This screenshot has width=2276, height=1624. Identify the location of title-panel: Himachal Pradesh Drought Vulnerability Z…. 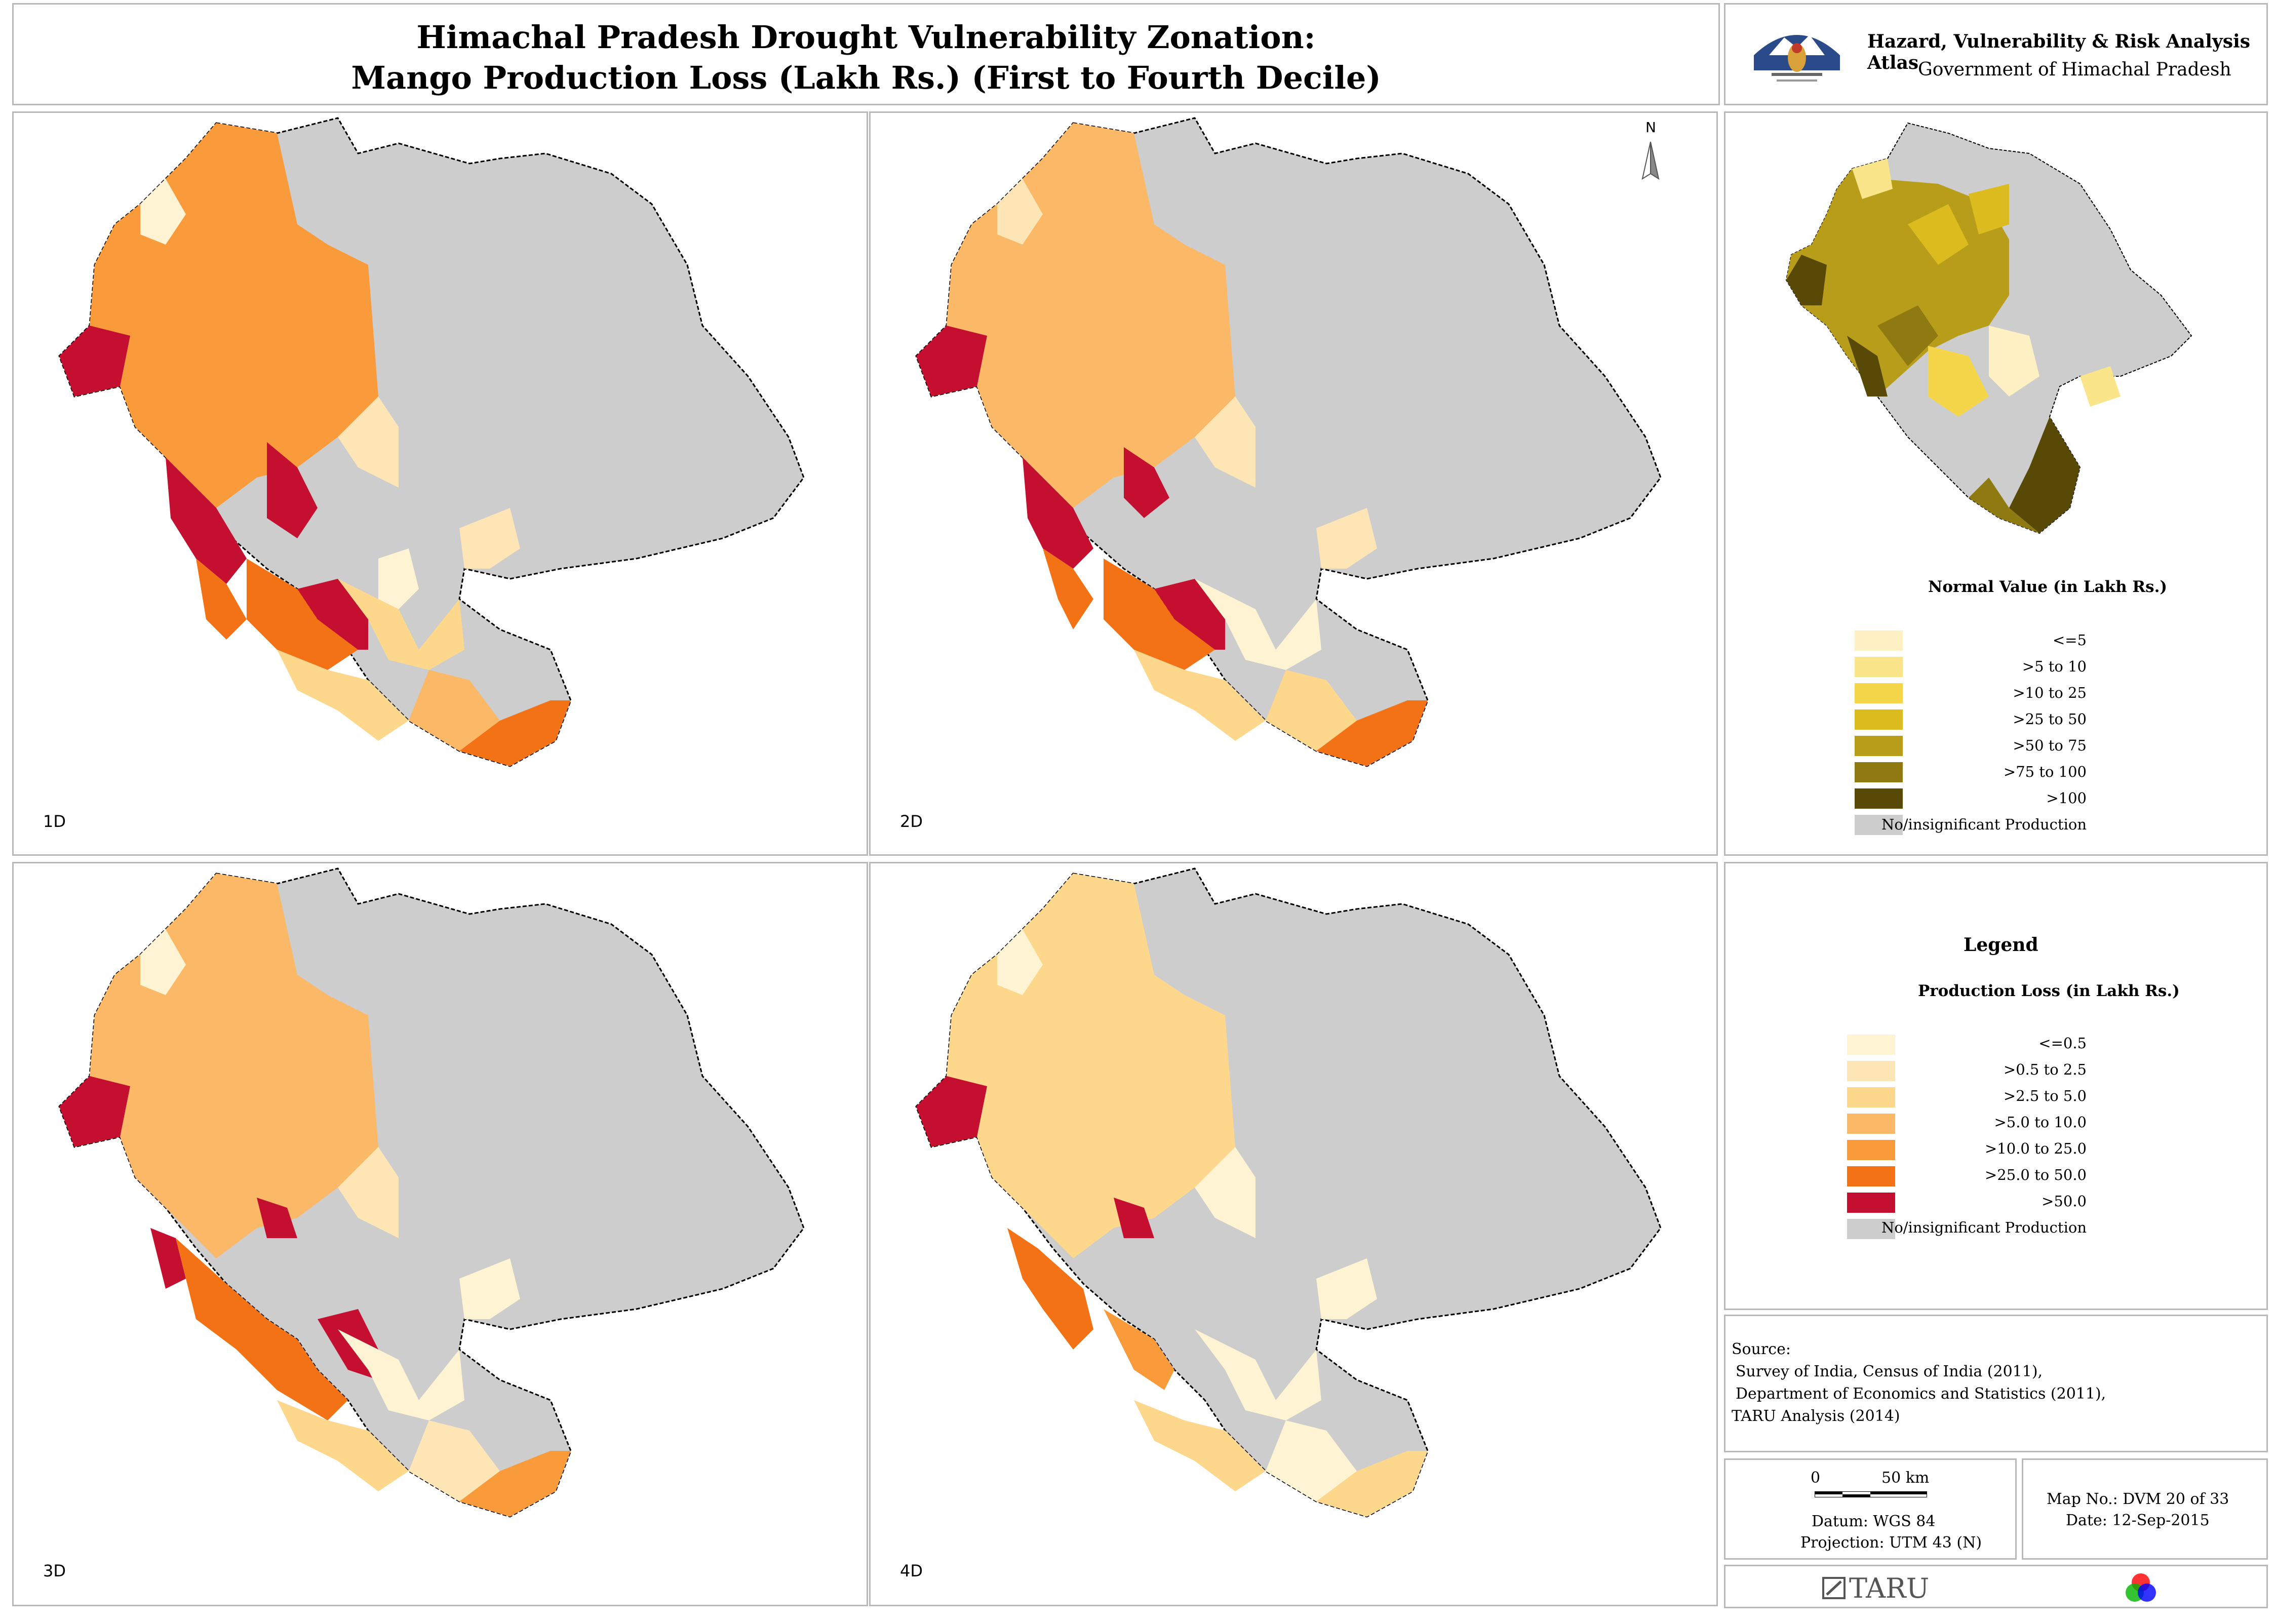
(866, 54).